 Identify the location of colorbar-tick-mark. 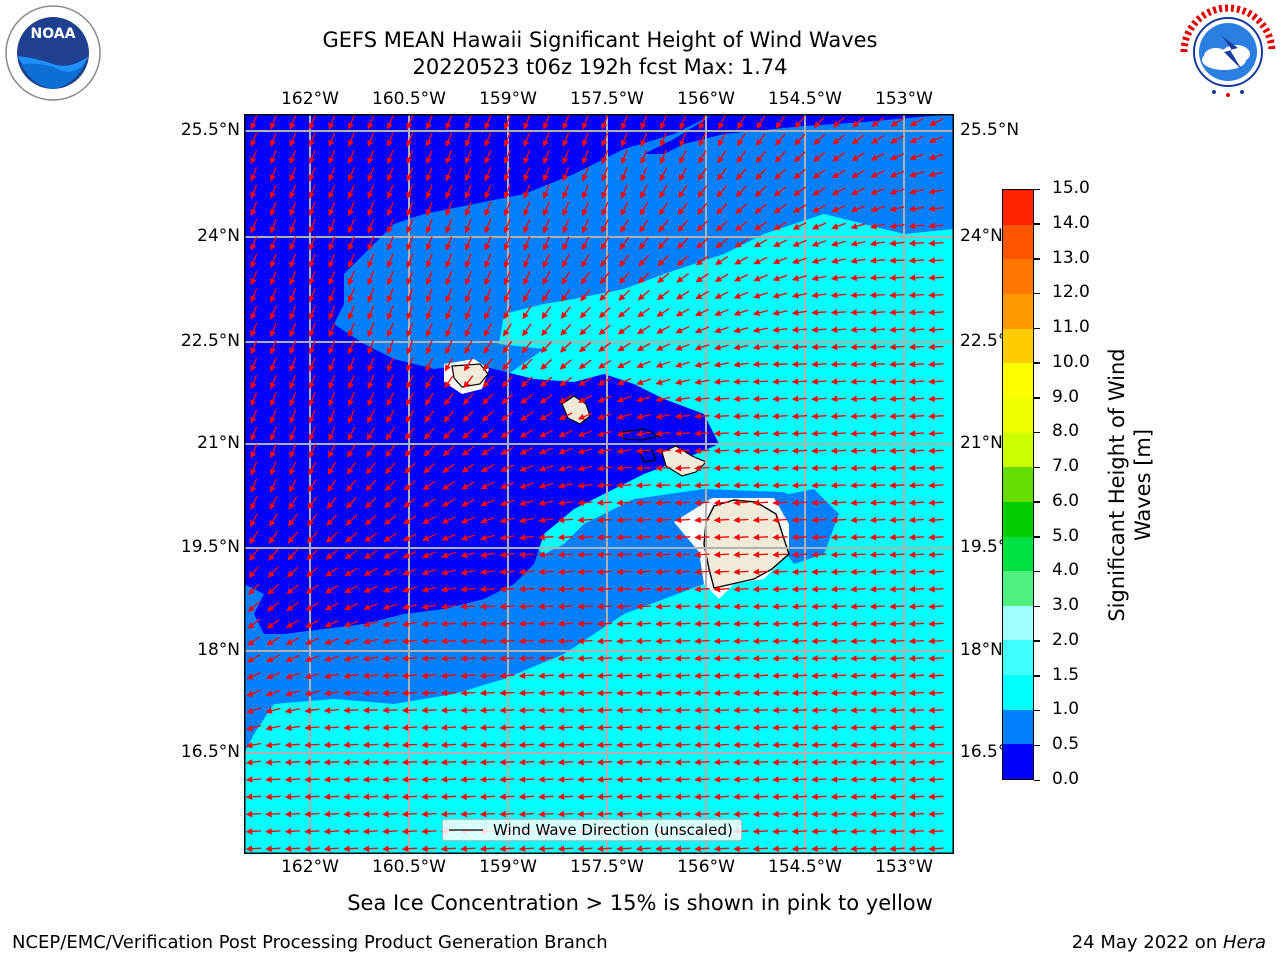
(1037, 259).